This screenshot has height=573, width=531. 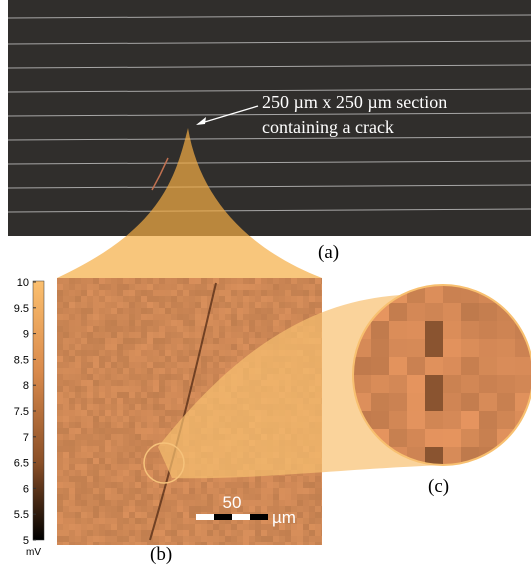 What do you see at coordinates (269, 186) in the screenshot?
I see `scan-line` at bounding box center [269, 186].